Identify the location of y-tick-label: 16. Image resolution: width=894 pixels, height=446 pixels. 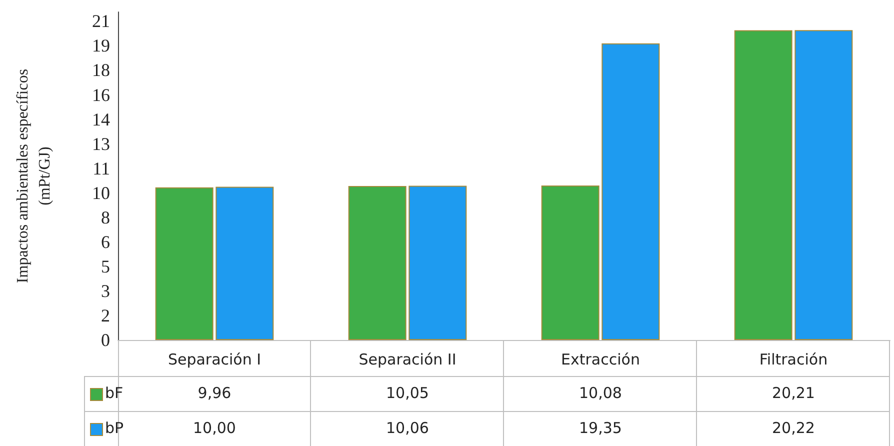
(101, 94).